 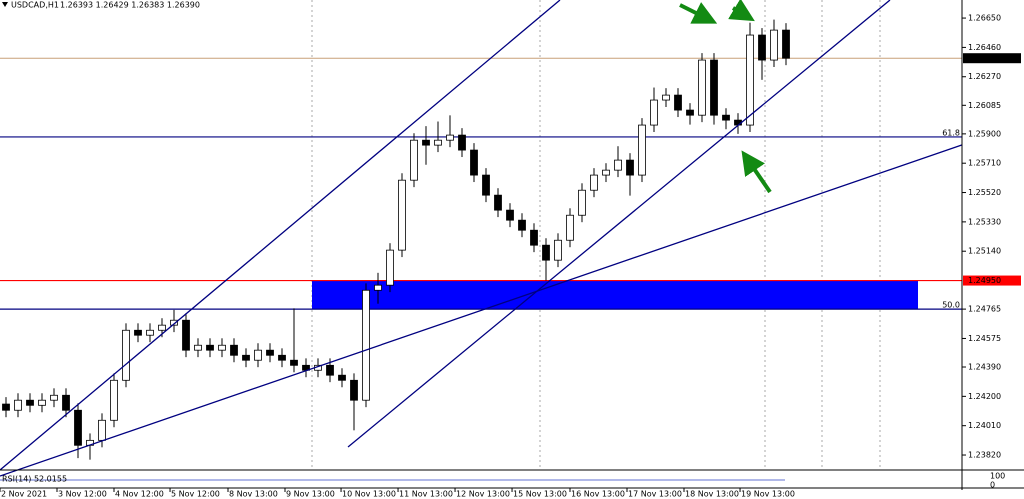 What do you see at coordinates (139, 494) in the screenshot?
I see `x-tick-label: 4 Nov 12:00` at bounding box center [139, 494].